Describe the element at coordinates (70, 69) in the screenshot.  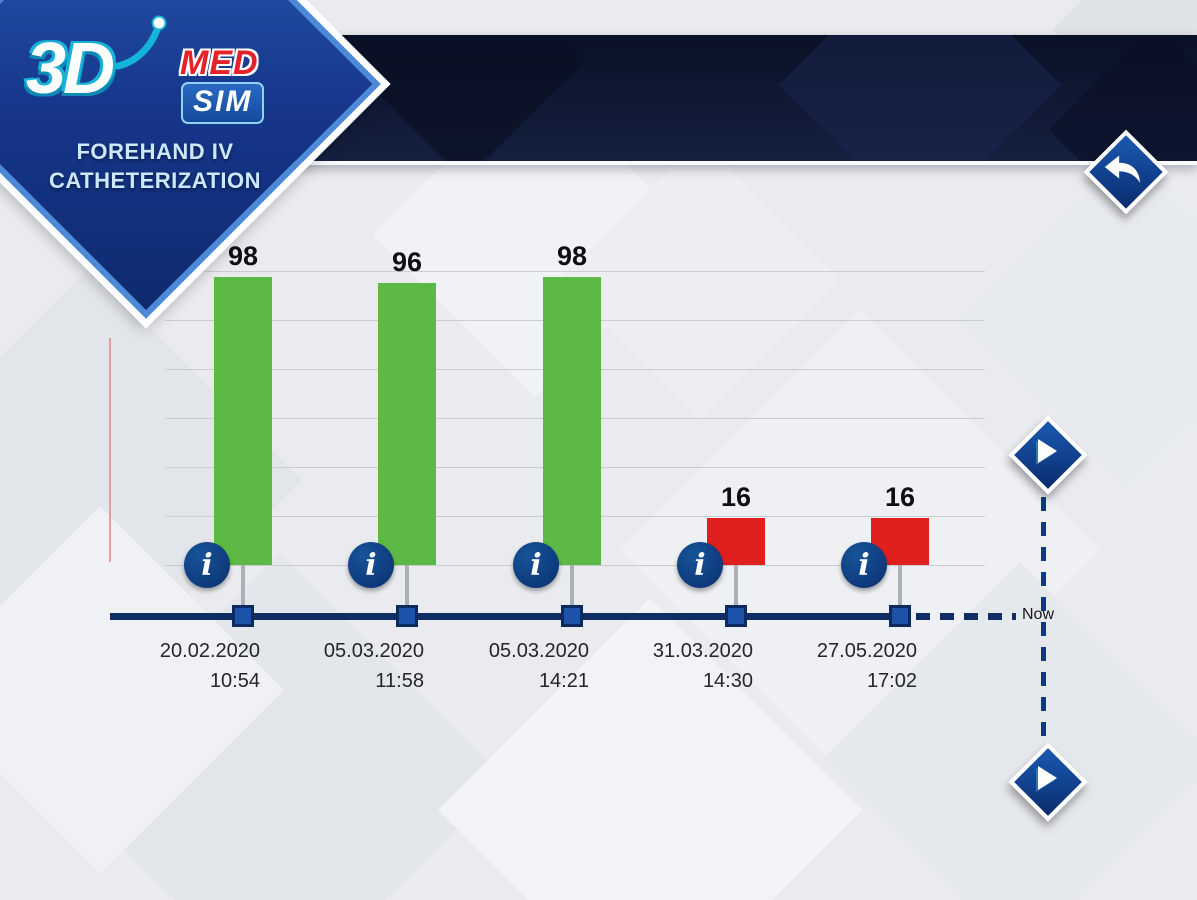
I see `logo-3d-text: 3D` at that location.